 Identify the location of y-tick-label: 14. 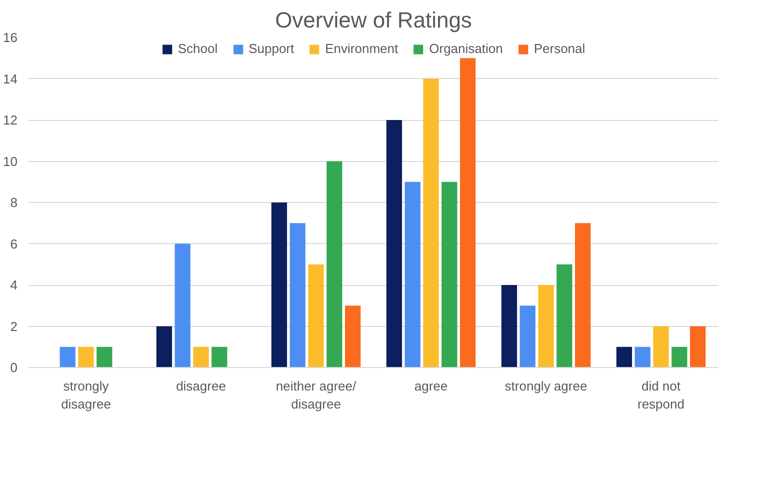
(10, 78).